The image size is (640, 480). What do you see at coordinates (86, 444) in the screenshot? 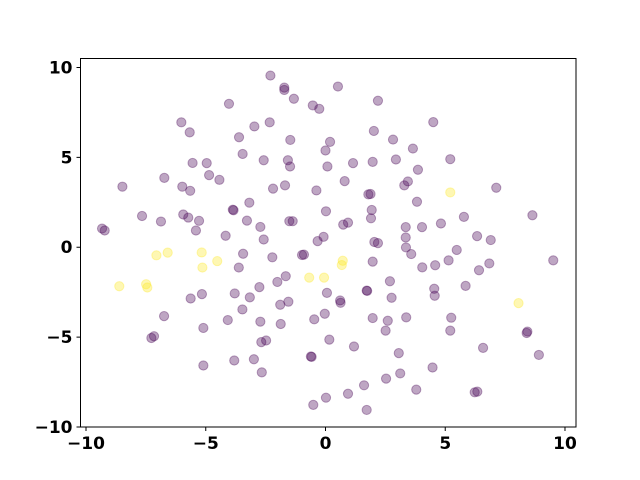
I see `x-tick-label: −10` at bounding box center [86, 444].